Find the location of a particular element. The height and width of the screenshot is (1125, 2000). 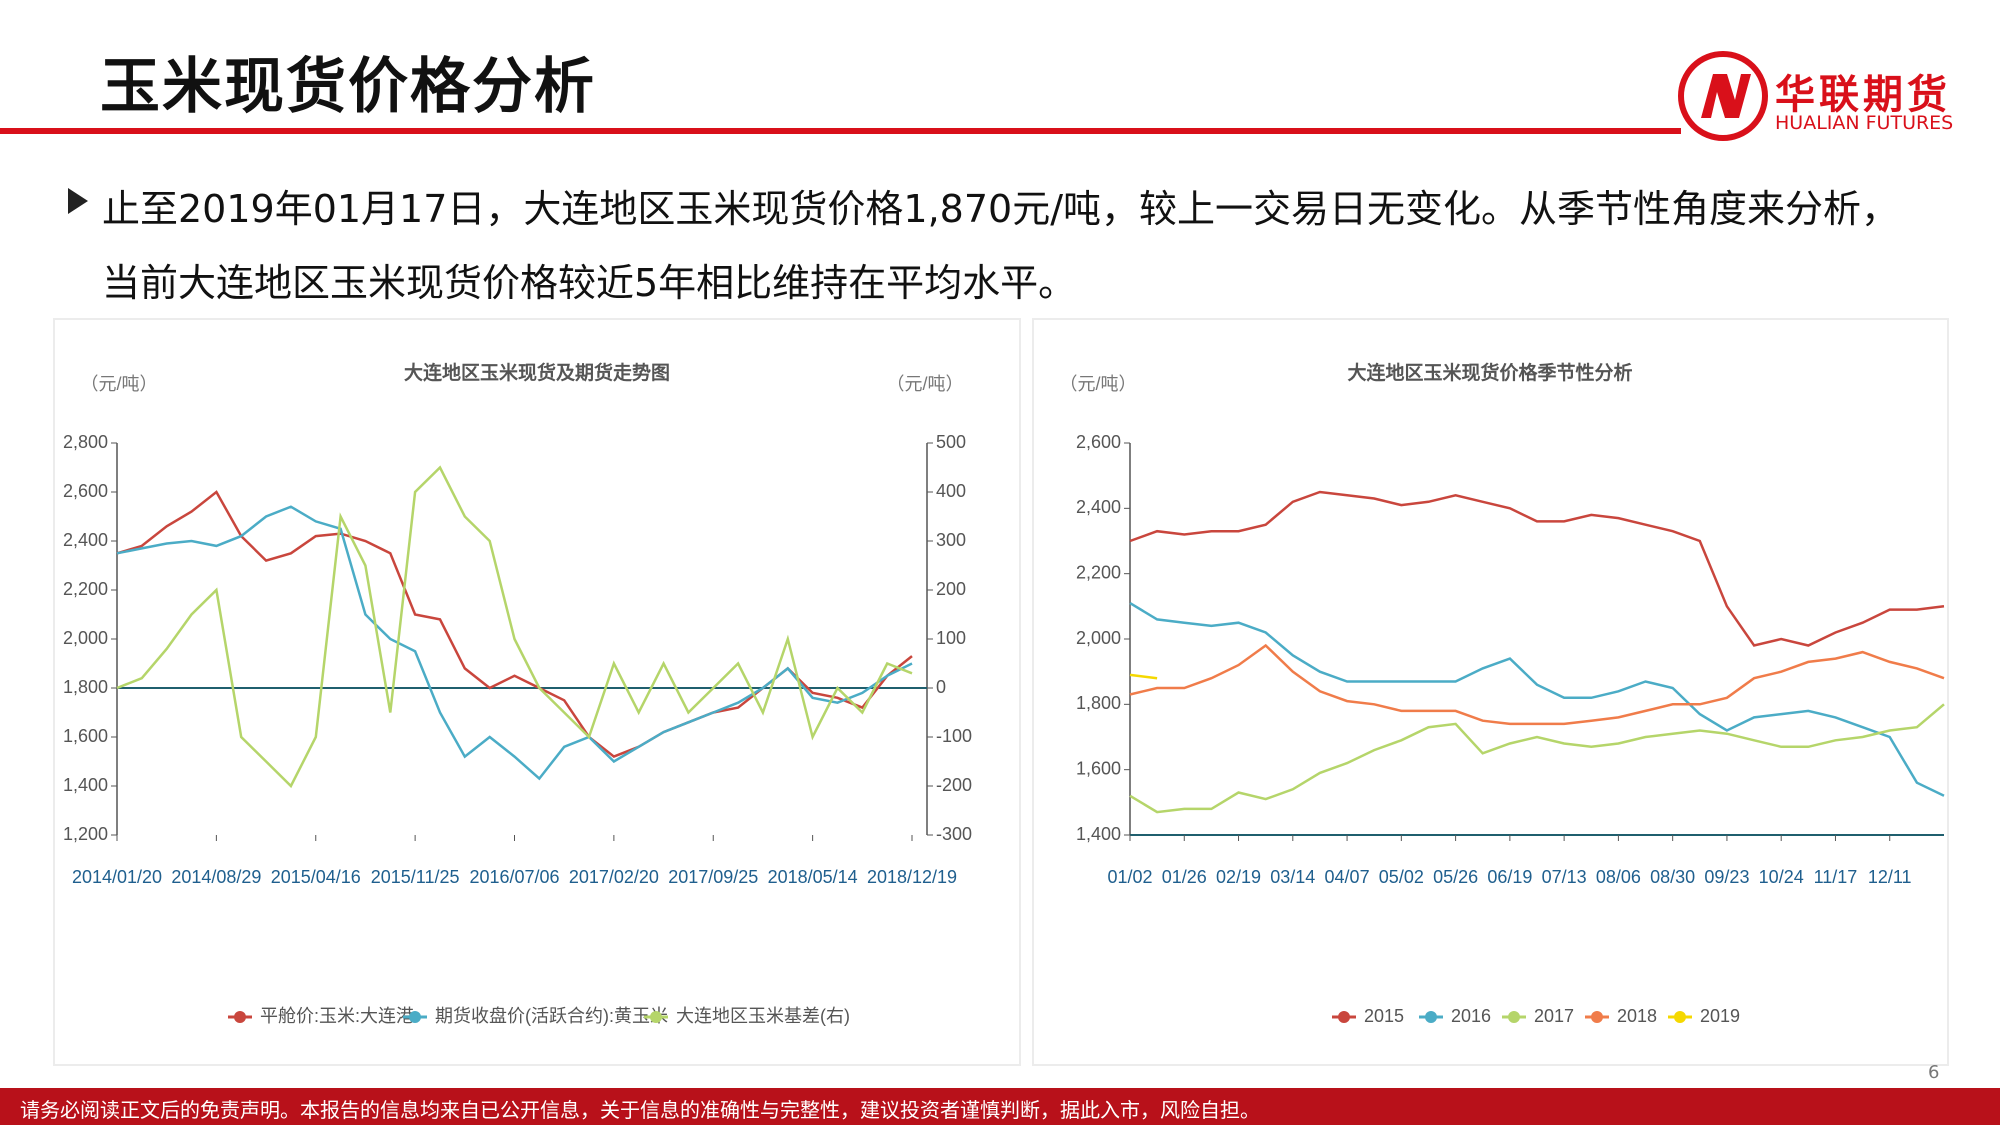

chart-title: 大连地区玉米现货价格季节性分析 is located at coordinates (1489, 372).